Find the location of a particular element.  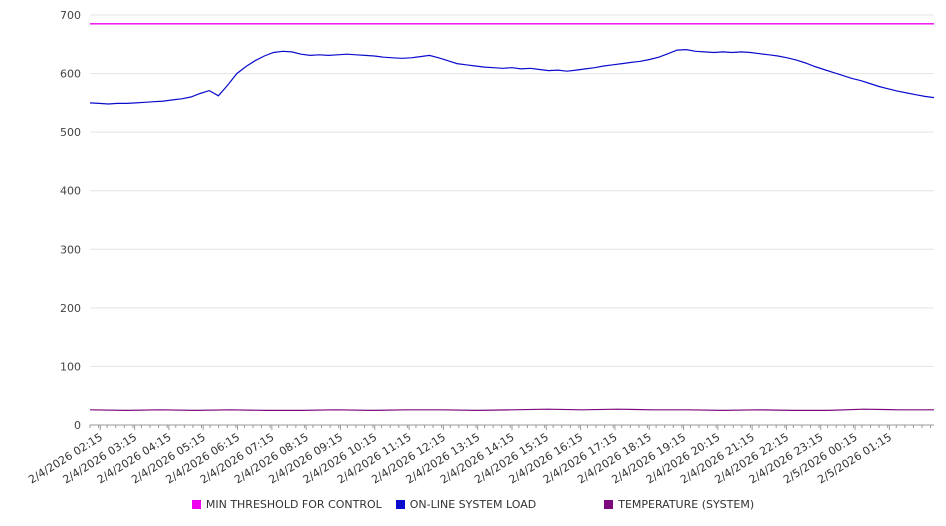

legend-item-min-threshold: MIN THRESHOLD FOR CONTROL is located at coordinates (286, 504).